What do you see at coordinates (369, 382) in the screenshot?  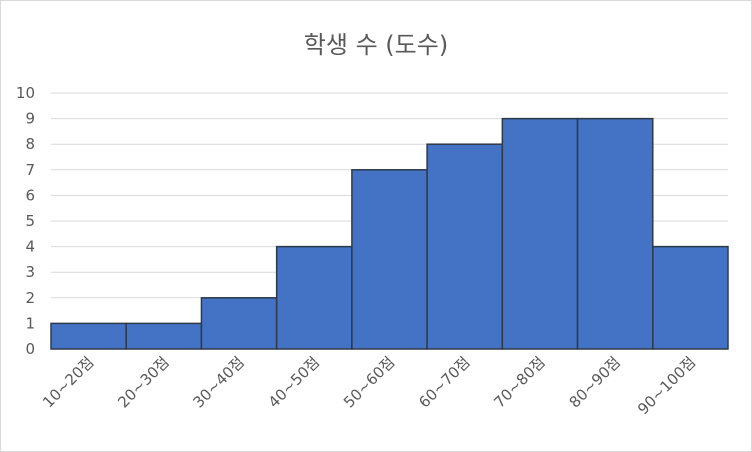 I see `x-tick-label: 50~60점` at bounding box center [369, 382].